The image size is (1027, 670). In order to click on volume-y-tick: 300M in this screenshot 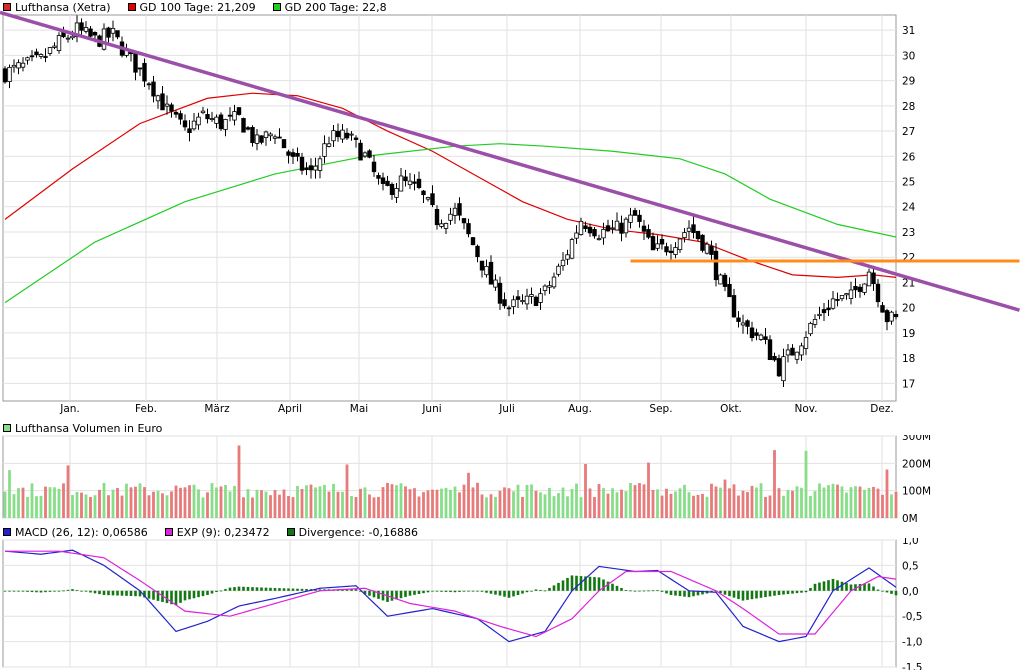, I will do `click(916, 439)`.